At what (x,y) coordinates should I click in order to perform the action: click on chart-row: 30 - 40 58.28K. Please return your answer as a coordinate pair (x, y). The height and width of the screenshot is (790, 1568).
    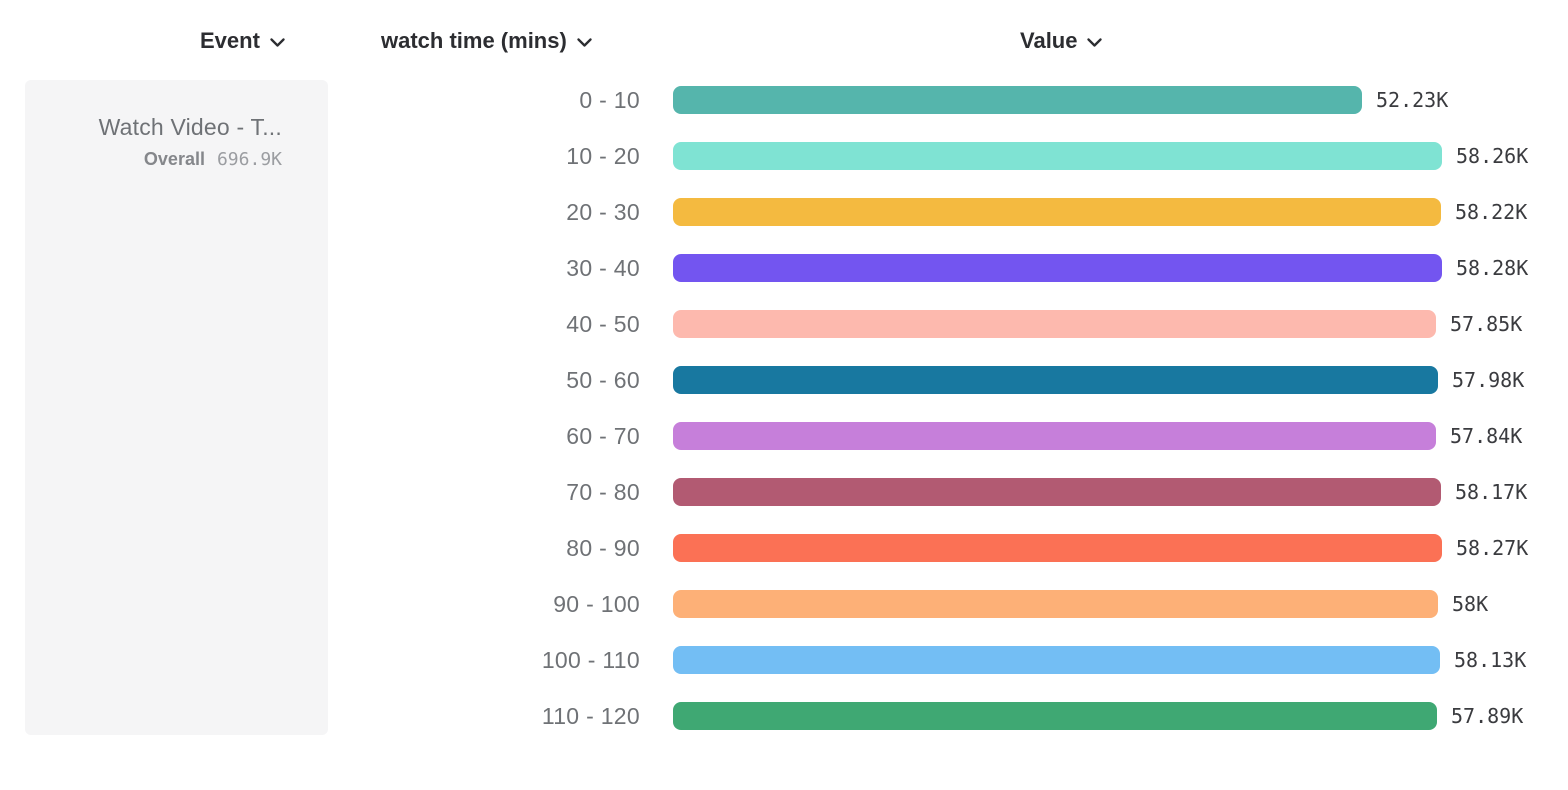
    Looking at the image, I should click on (784, 268).